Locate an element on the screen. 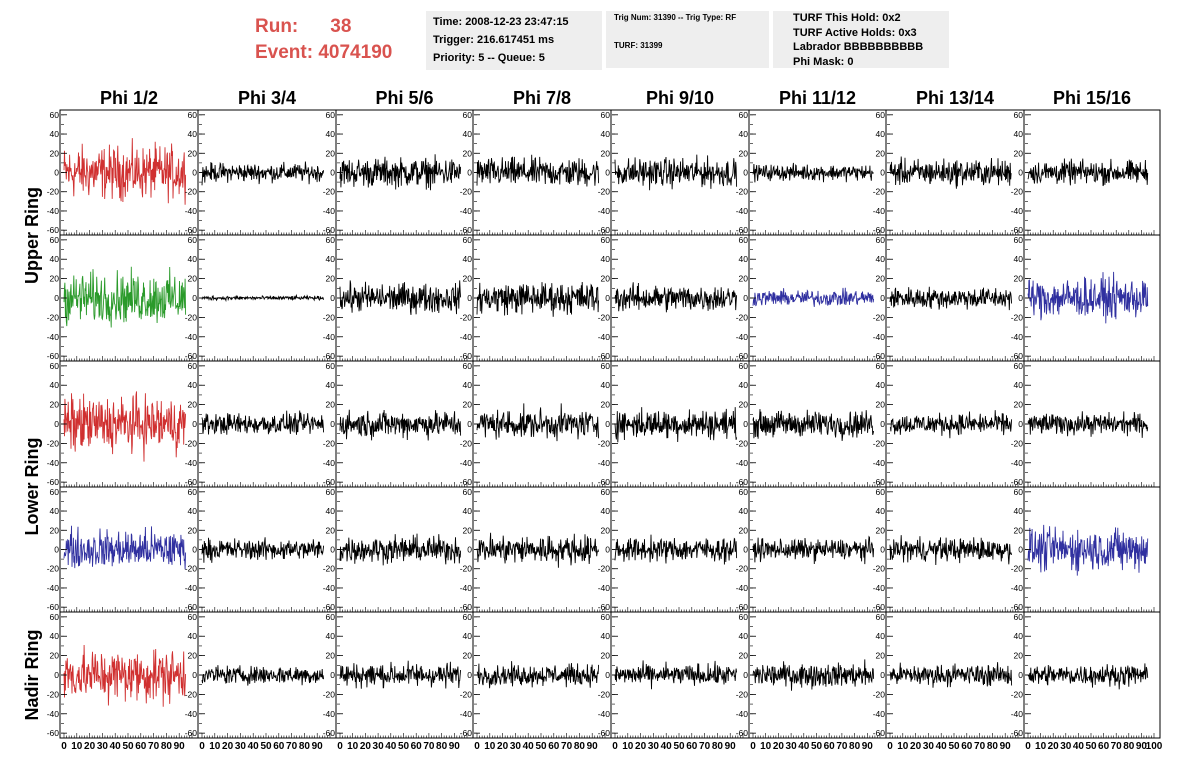 This screenshot has height=772, width=1196. x-tick-label: 10 is located at coordinates (353, 746).